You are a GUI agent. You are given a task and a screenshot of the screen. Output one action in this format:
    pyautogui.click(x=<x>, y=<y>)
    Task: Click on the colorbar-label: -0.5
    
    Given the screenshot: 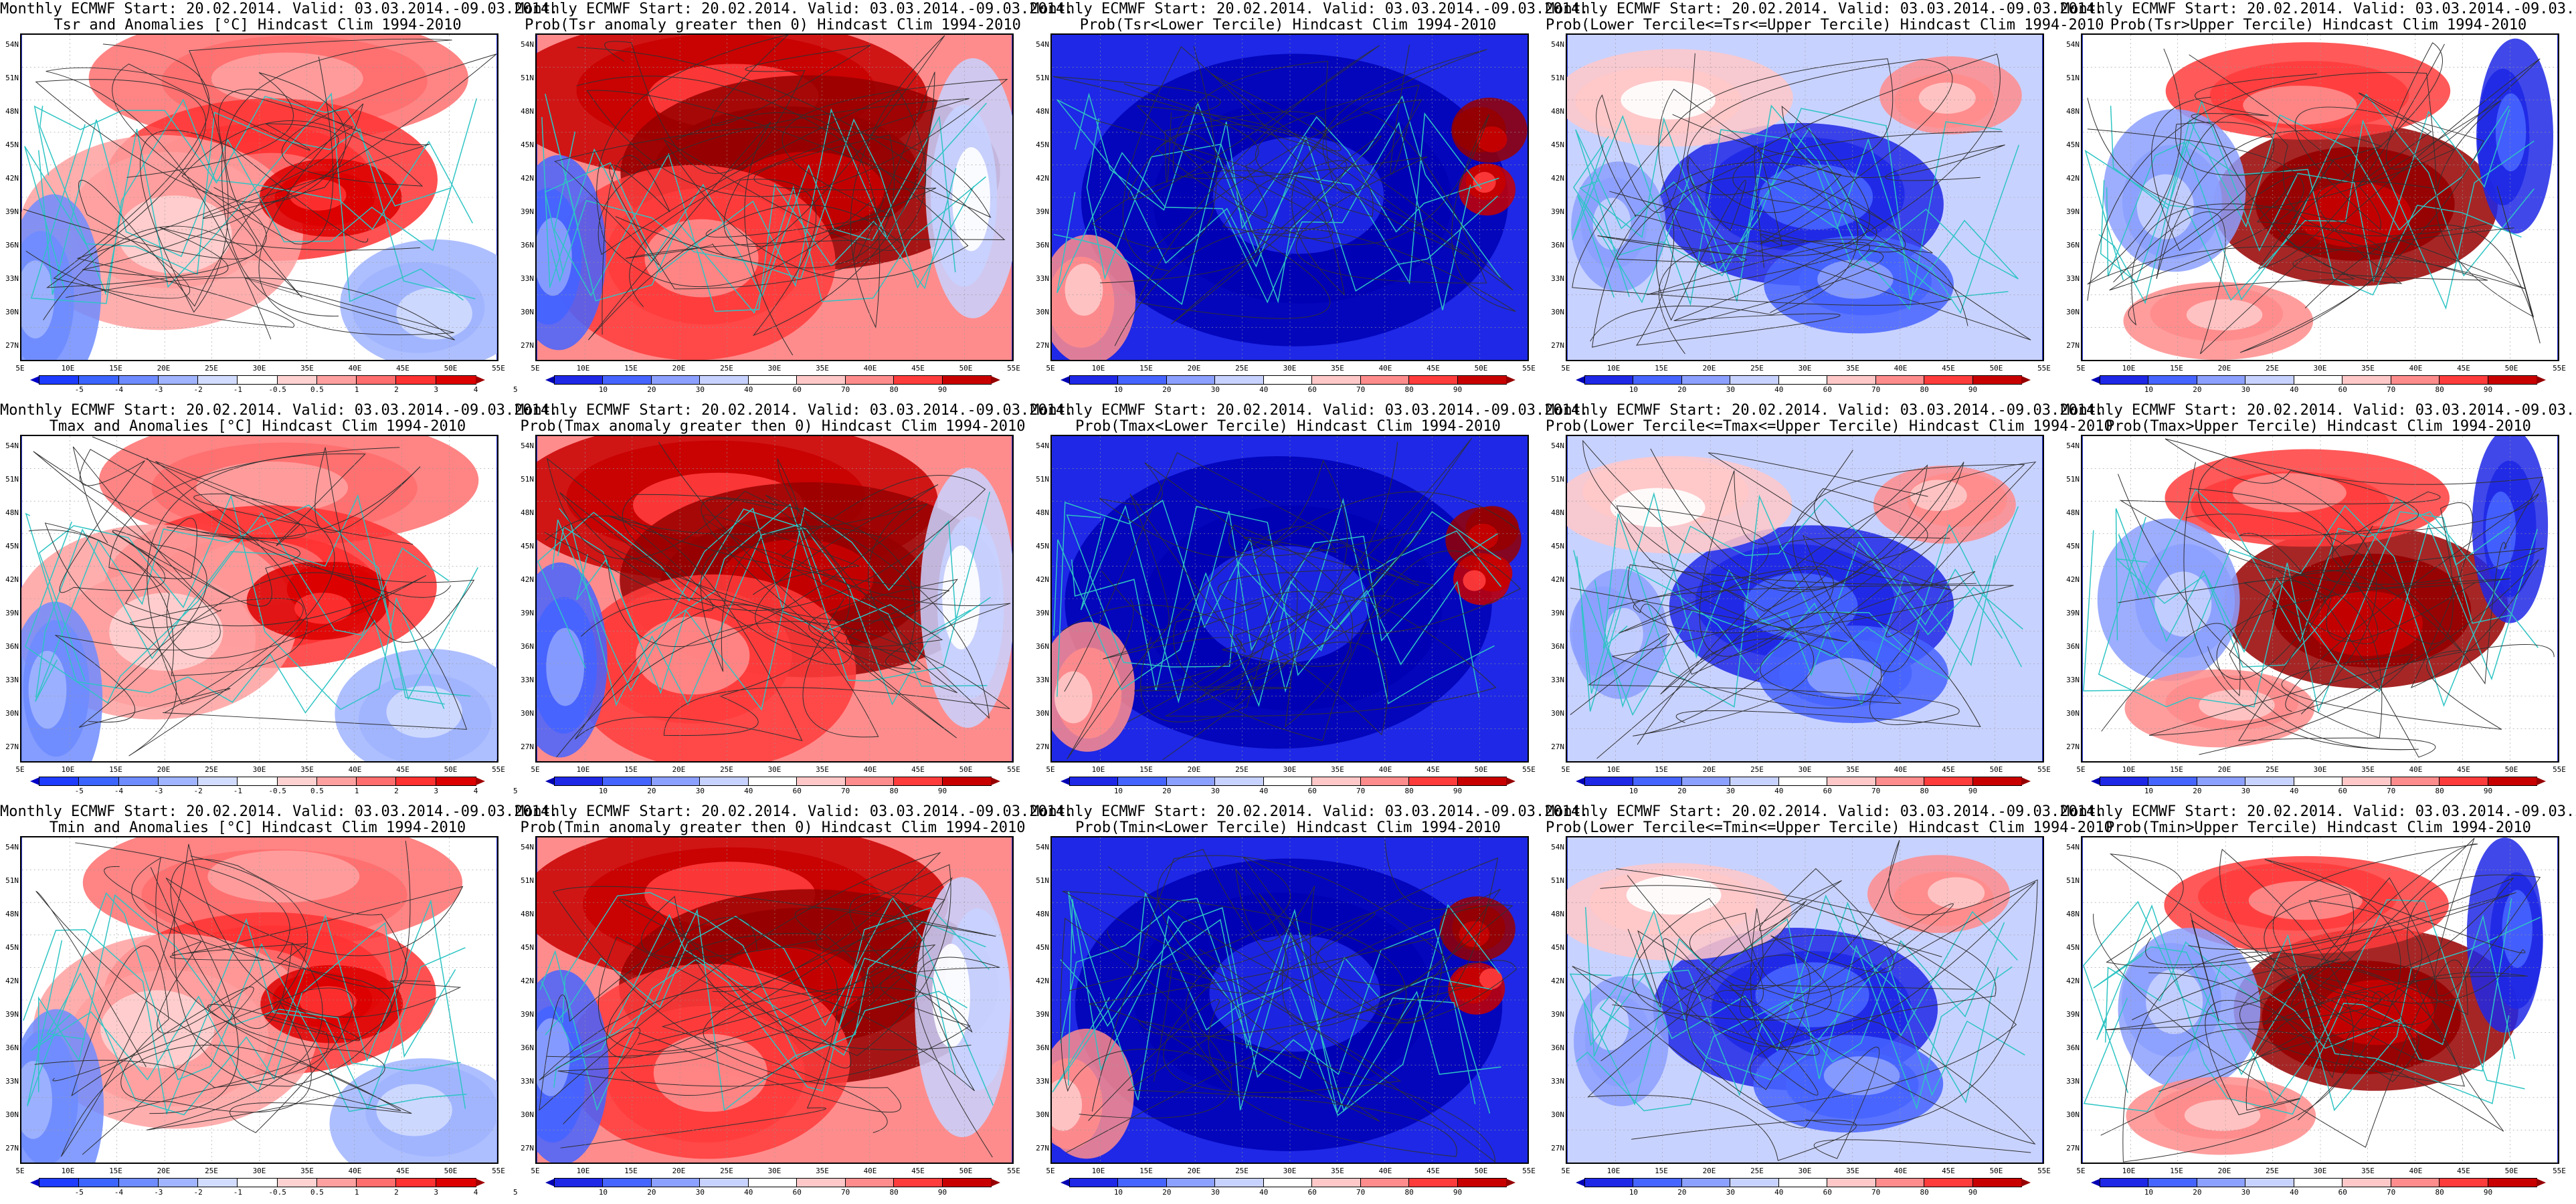 What is the action you would take?
    pyautogui.click(x=277, y=389)
    